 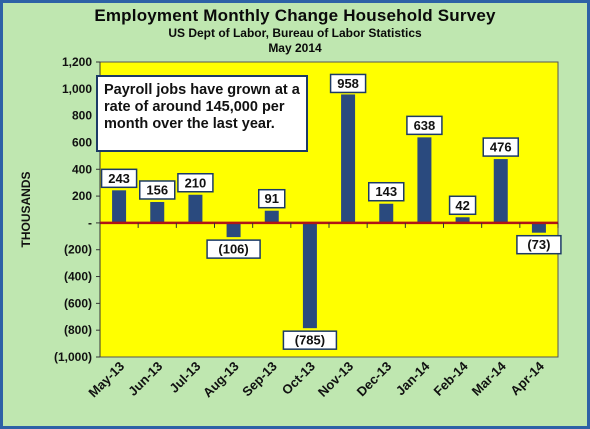 What do you see at coordinates (73, 357) in the screenshot?
I see `y-tick-label: (1,000)` at bounding box center [73, 357].